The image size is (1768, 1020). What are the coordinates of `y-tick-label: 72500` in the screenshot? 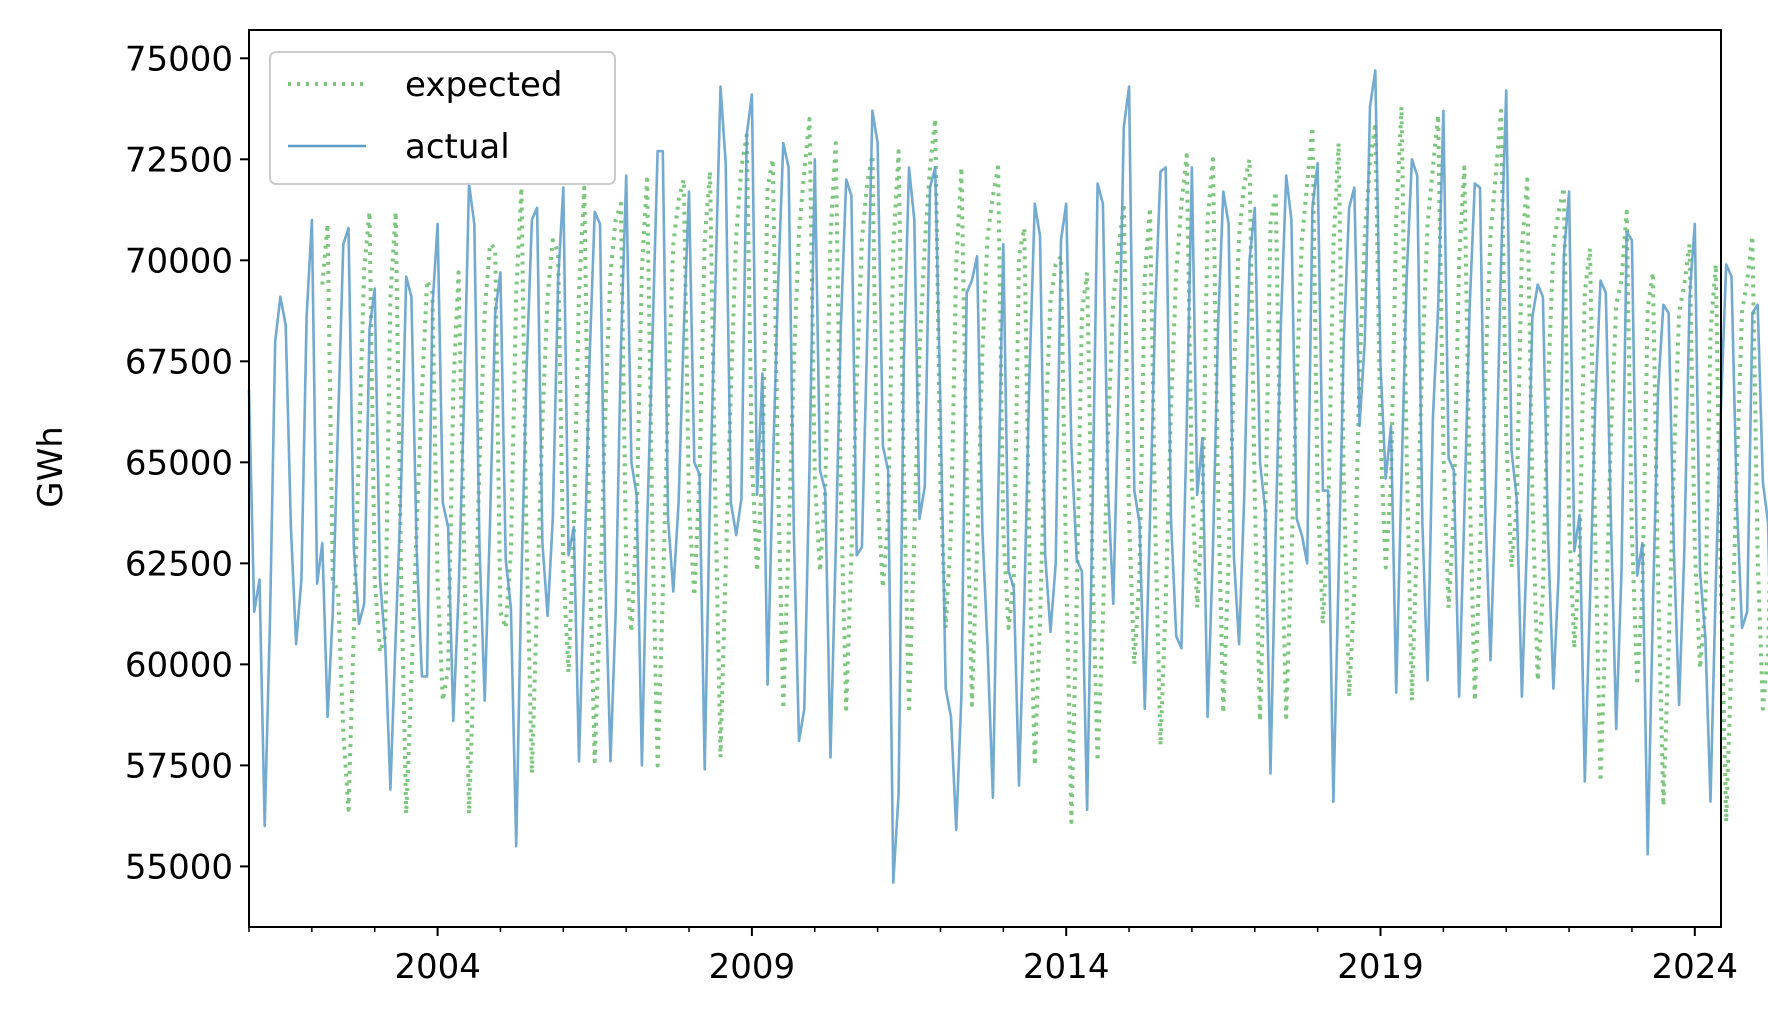 It's located at (179, 160).